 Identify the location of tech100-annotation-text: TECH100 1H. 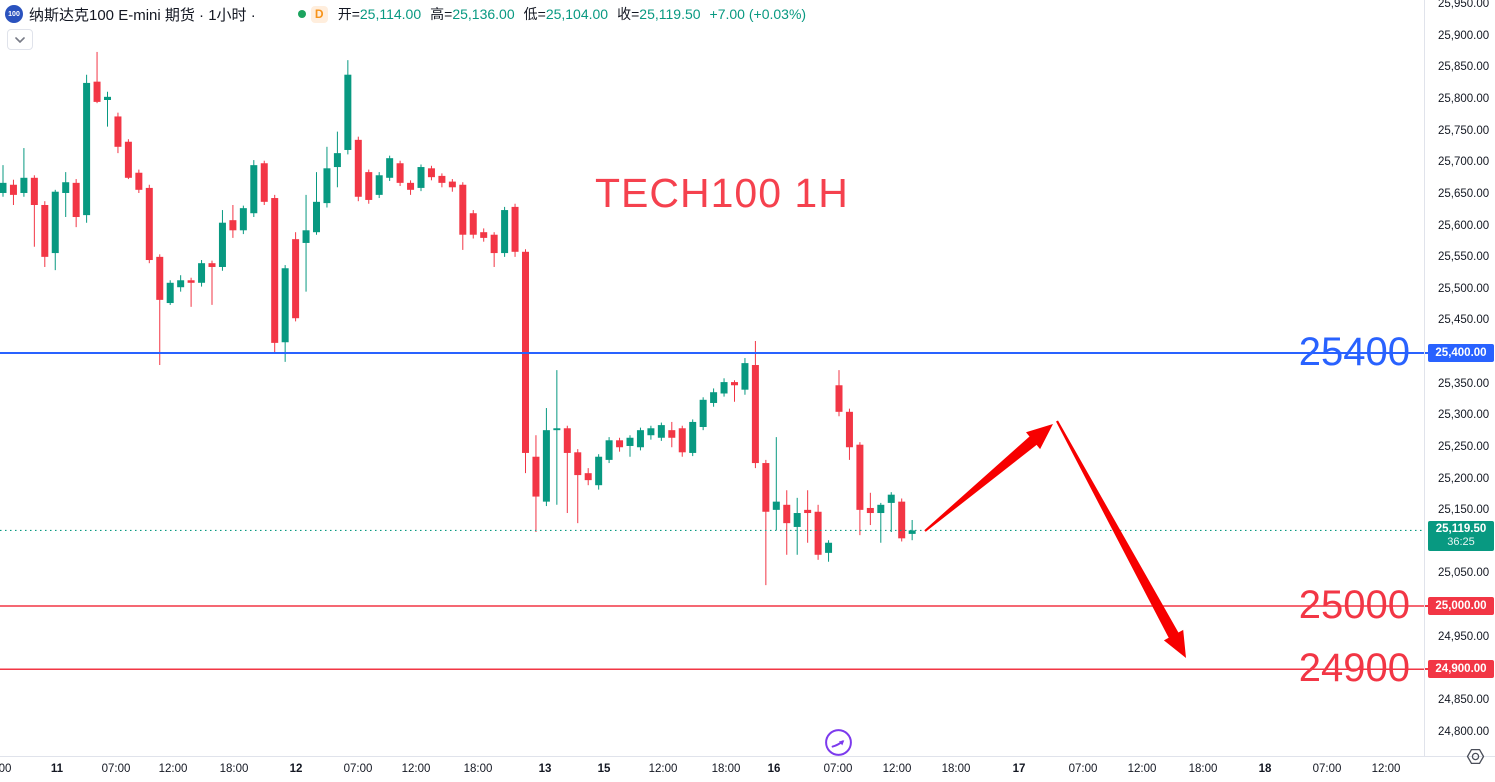
(722, 193).